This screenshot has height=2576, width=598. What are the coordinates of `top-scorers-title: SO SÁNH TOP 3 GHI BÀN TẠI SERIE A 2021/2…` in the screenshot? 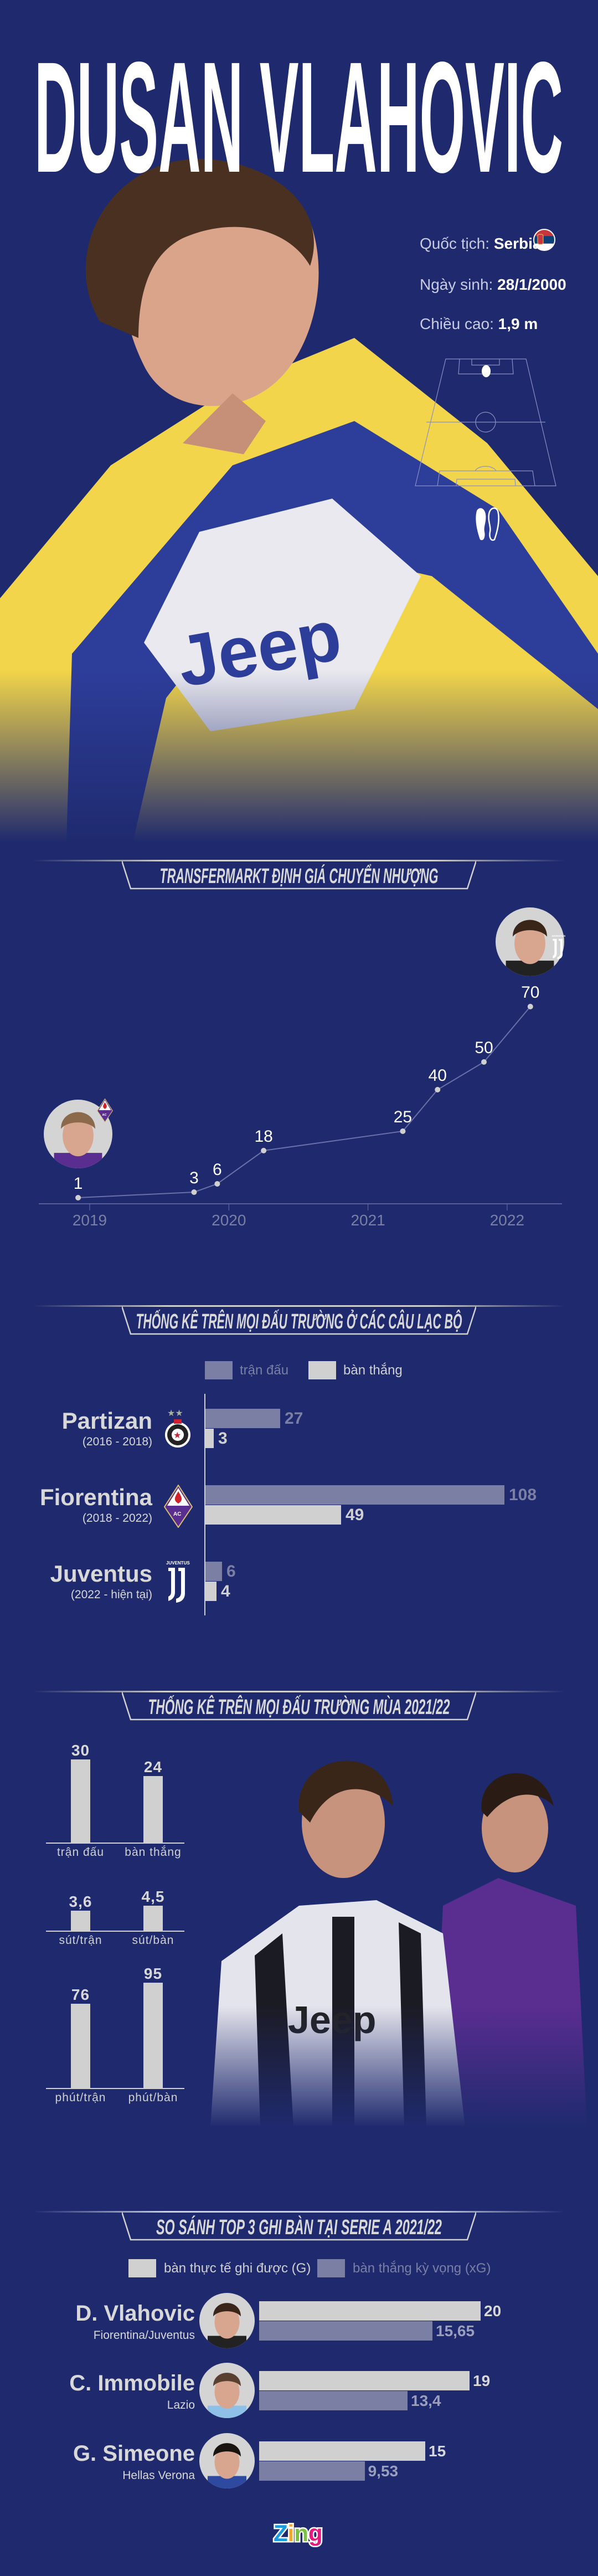 It's located at (299, 2227).